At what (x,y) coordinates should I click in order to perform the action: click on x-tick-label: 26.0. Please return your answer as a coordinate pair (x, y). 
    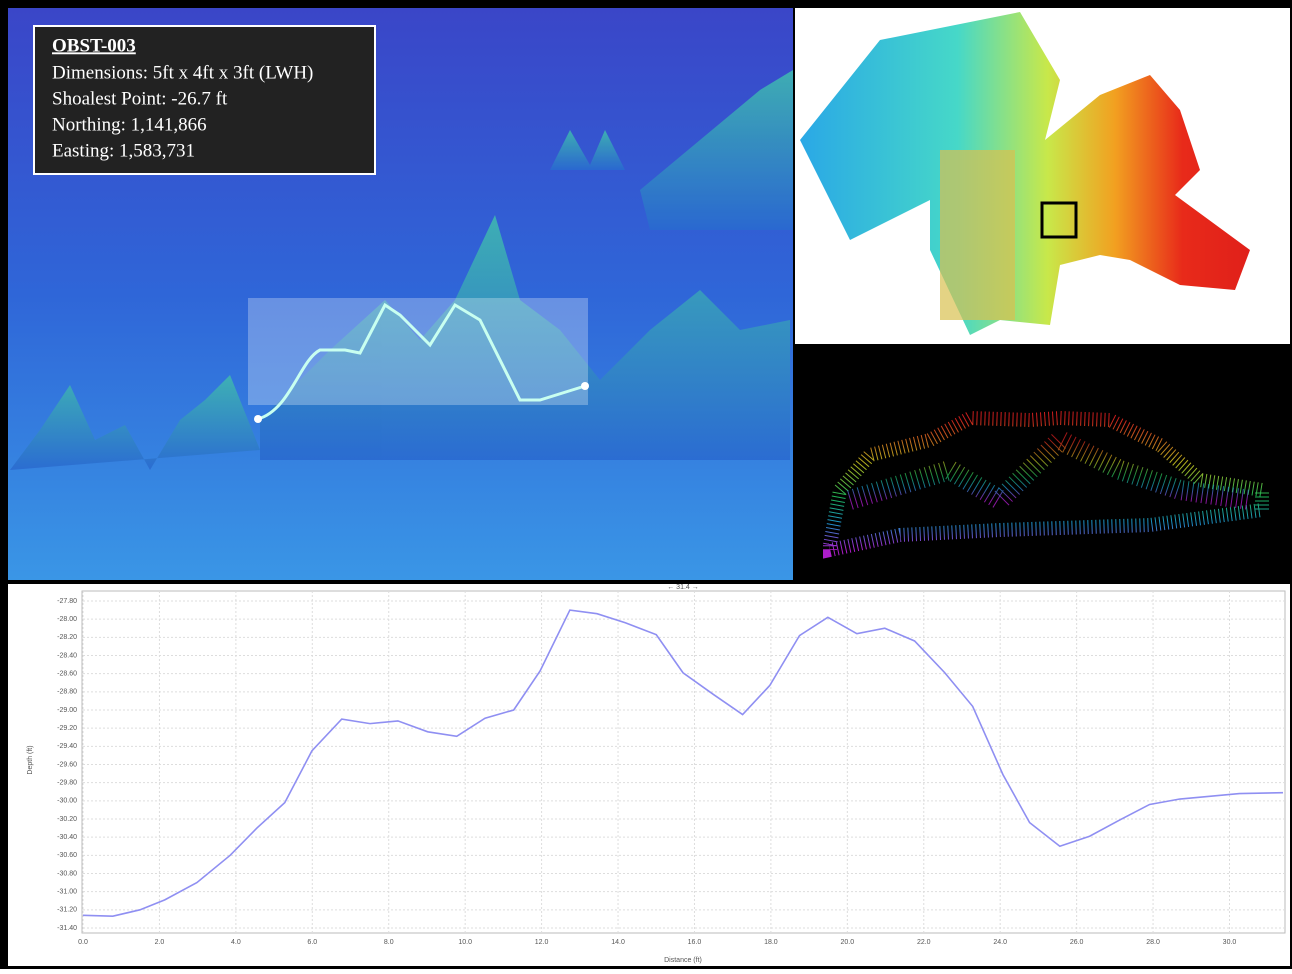
    Looking at the image, I should click on (1077, 942).